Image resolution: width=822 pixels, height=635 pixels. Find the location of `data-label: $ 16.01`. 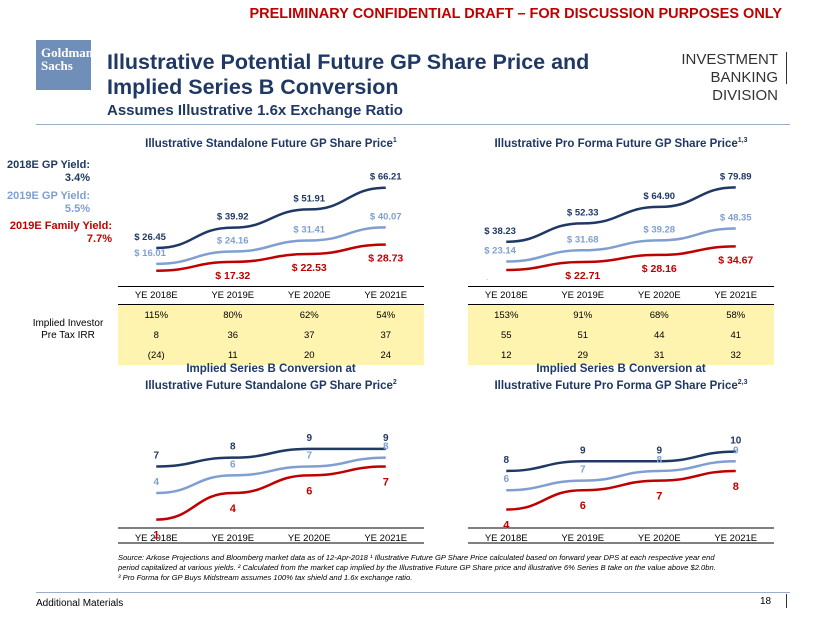

data-label: $ 16.01 is located at coordinates (150, 253).